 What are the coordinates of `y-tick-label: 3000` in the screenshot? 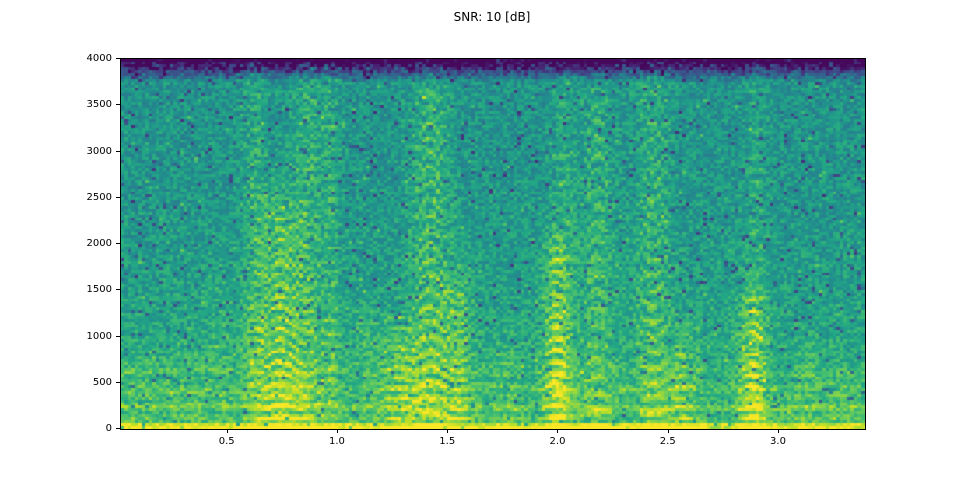 It's located at (99, 151).